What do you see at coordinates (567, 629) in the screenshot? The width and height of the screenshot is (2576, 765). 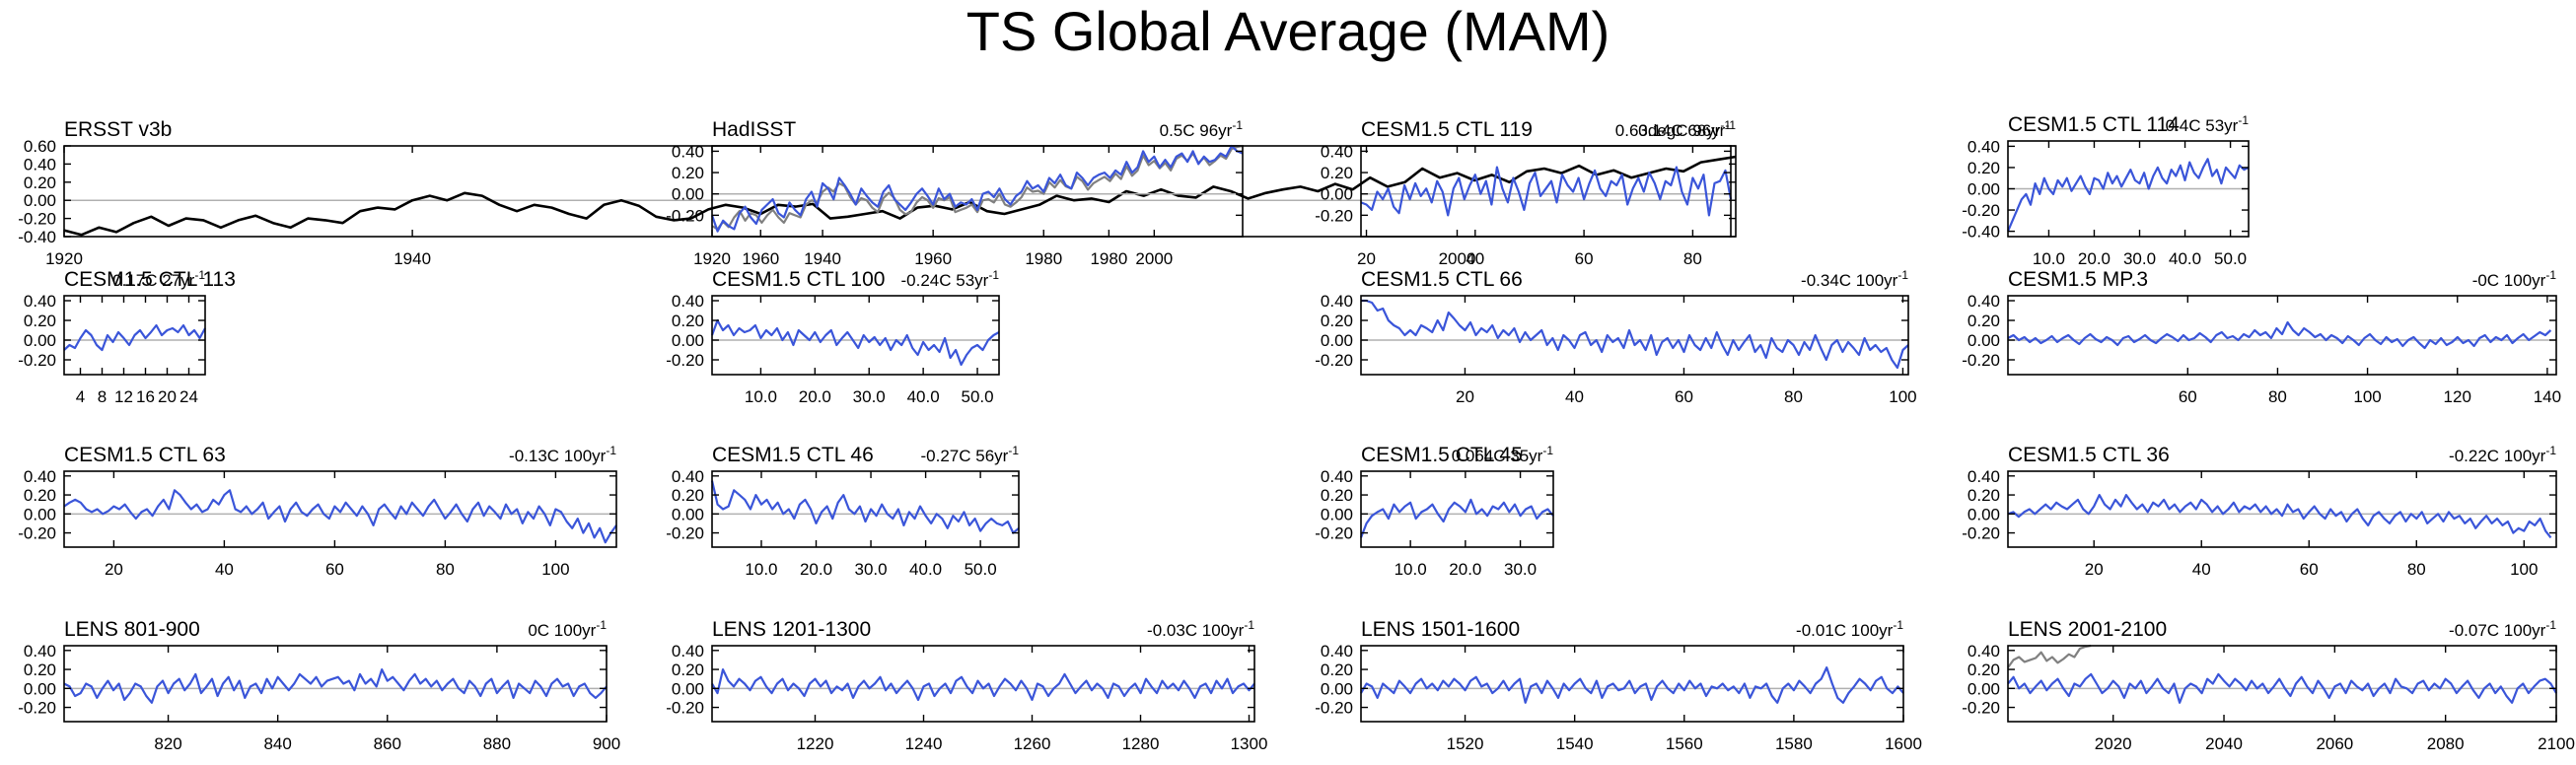 I see `trend-label: 0C 100yr-1` at bounding box center [567, 629].